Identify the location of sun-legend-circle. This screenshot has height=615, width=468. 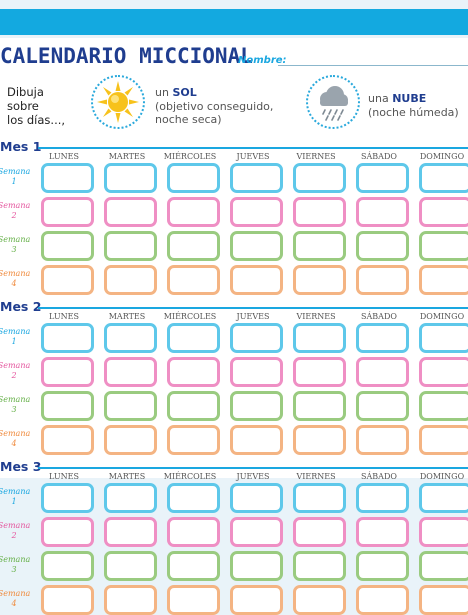
(118, 102).